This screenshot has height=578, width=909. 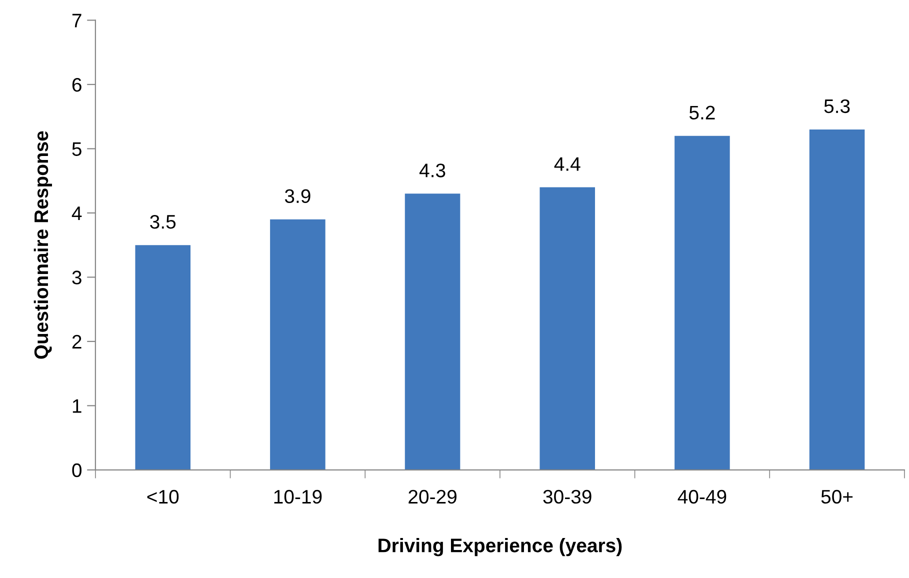 What do you see at coordinates (163, 221) in the screenshot?
I see `data-label: 3.5` at bounding box center [163, 221].